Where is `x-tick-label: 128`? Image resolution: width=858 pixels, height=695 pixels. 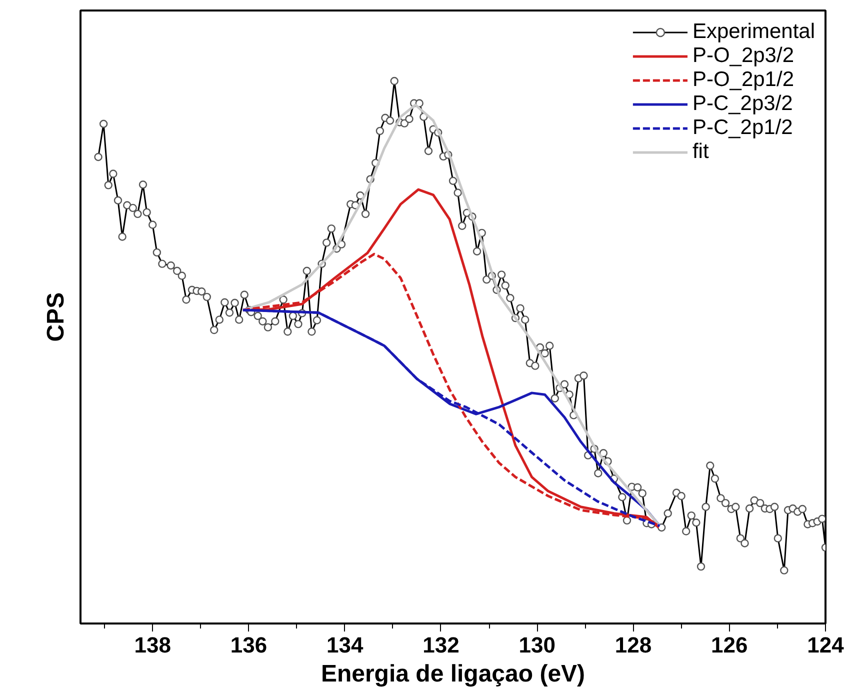
x-tick-label: 128 is located at coordinates (633, 645).